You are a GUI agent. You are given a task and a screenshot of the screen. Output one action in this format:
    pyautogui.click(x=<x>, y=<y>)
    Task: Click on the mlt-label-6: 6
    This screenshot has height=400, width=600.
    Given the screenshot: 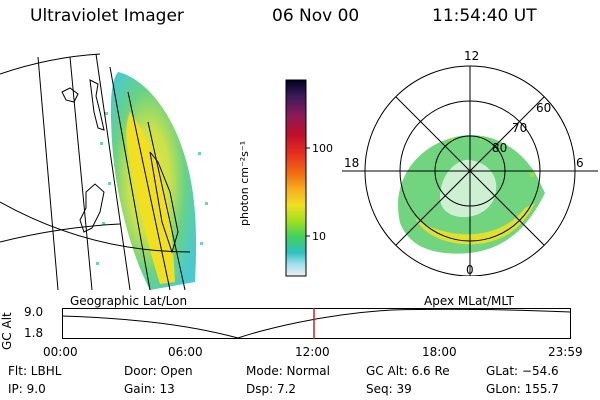 What is the action you would take?
    pyautogui.click(x=580, y=163)
    